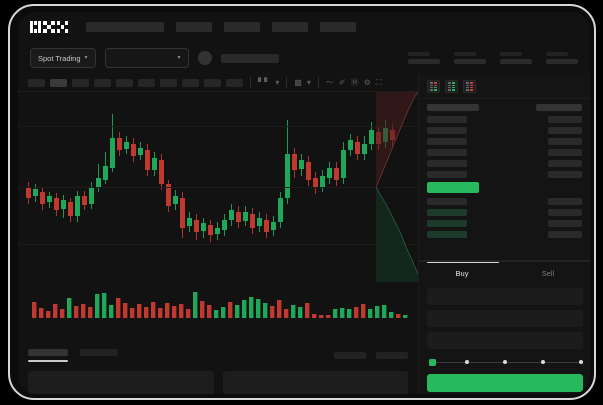 The image size is (603, 405). Describe the element at coordinates (432, 362) in the screenshot. I see `slider-handle` at that location.